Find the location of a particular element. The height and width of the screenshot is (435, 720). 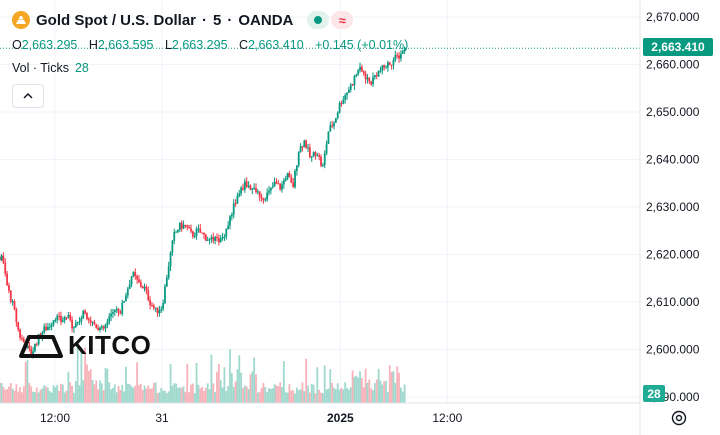

settings-icon is located at coordinates (679, 418).